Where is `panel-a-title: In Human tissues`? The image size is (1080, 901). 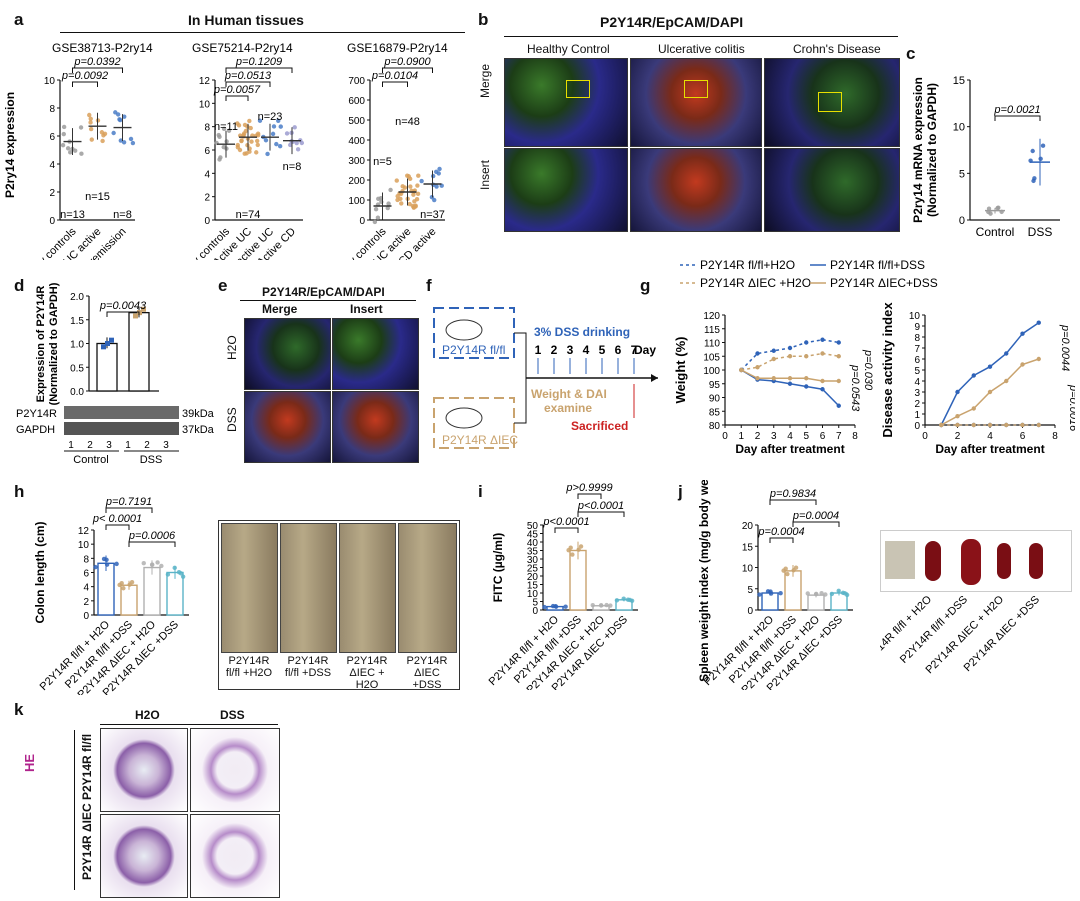 panel-a-title: In Human tissues is located at coordinates (246, 20).